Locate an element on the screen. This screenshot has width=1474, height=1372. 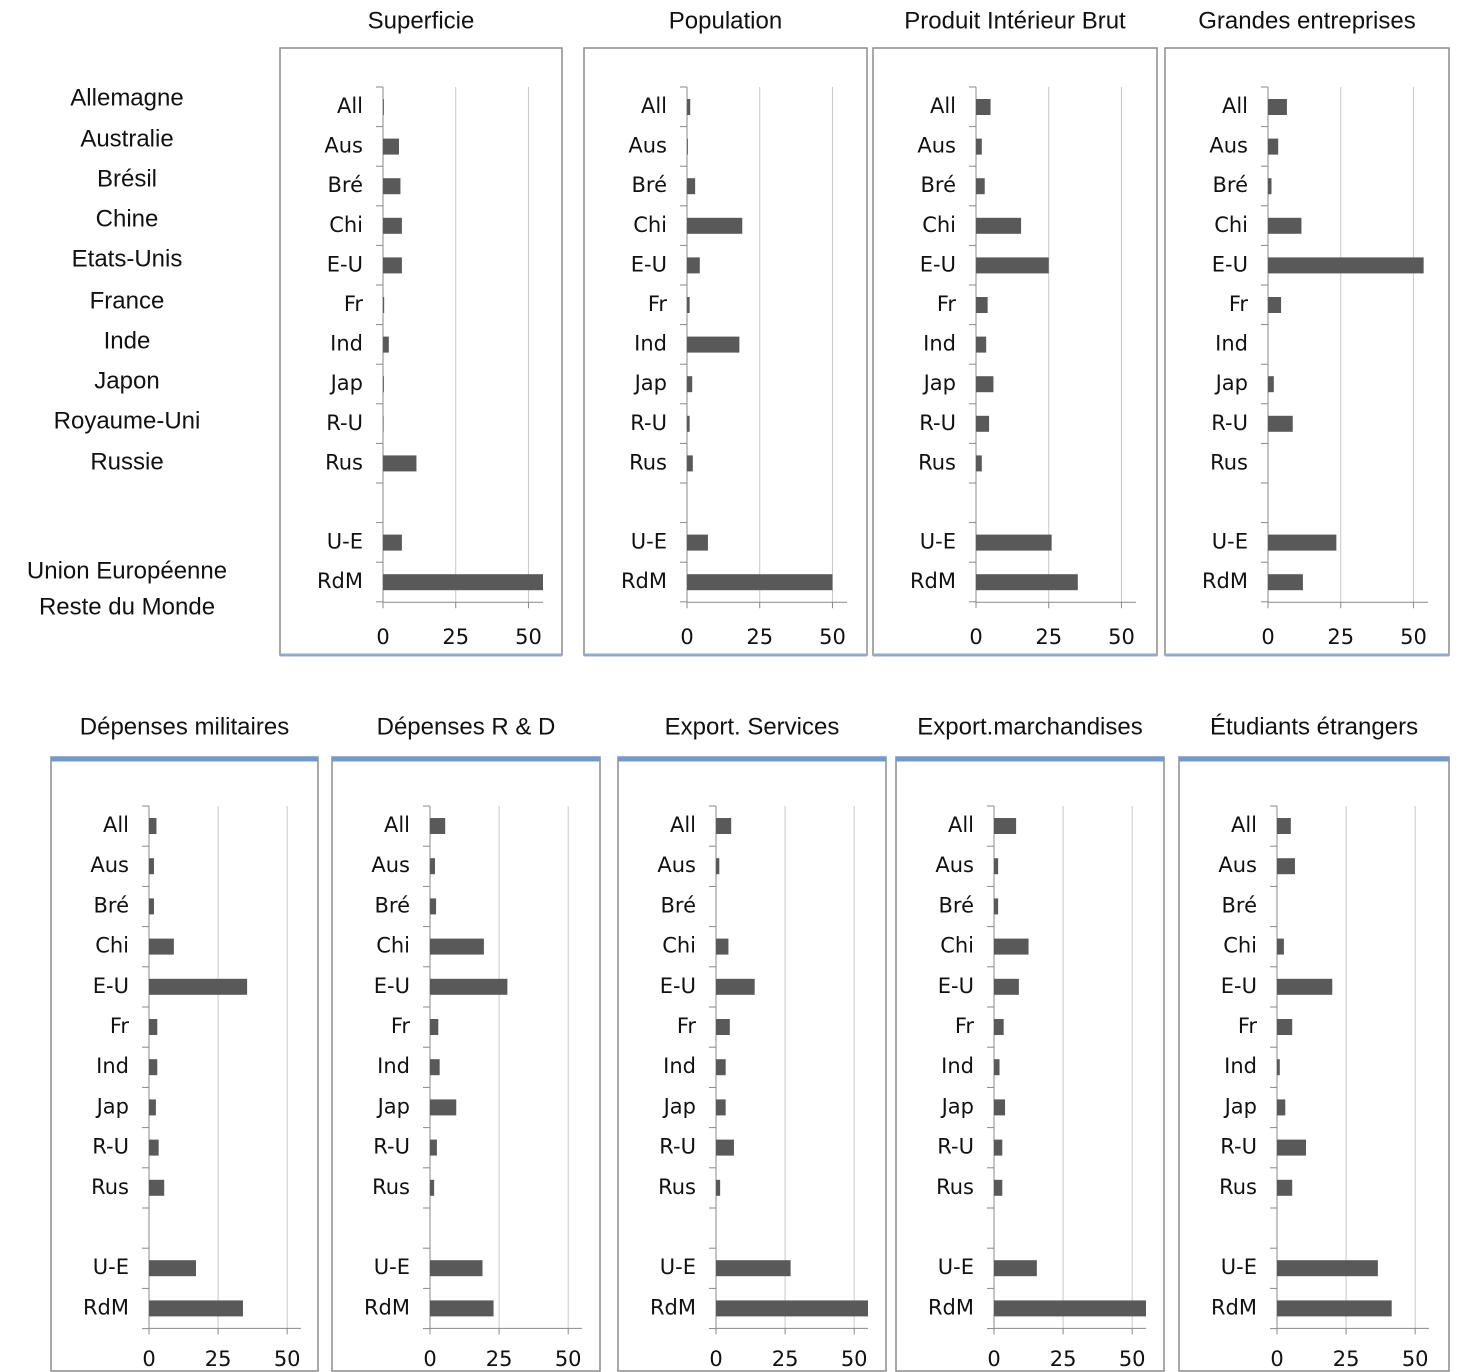
chart-title: Produit Intérieur Brut is located at coordinates (1015, 20).